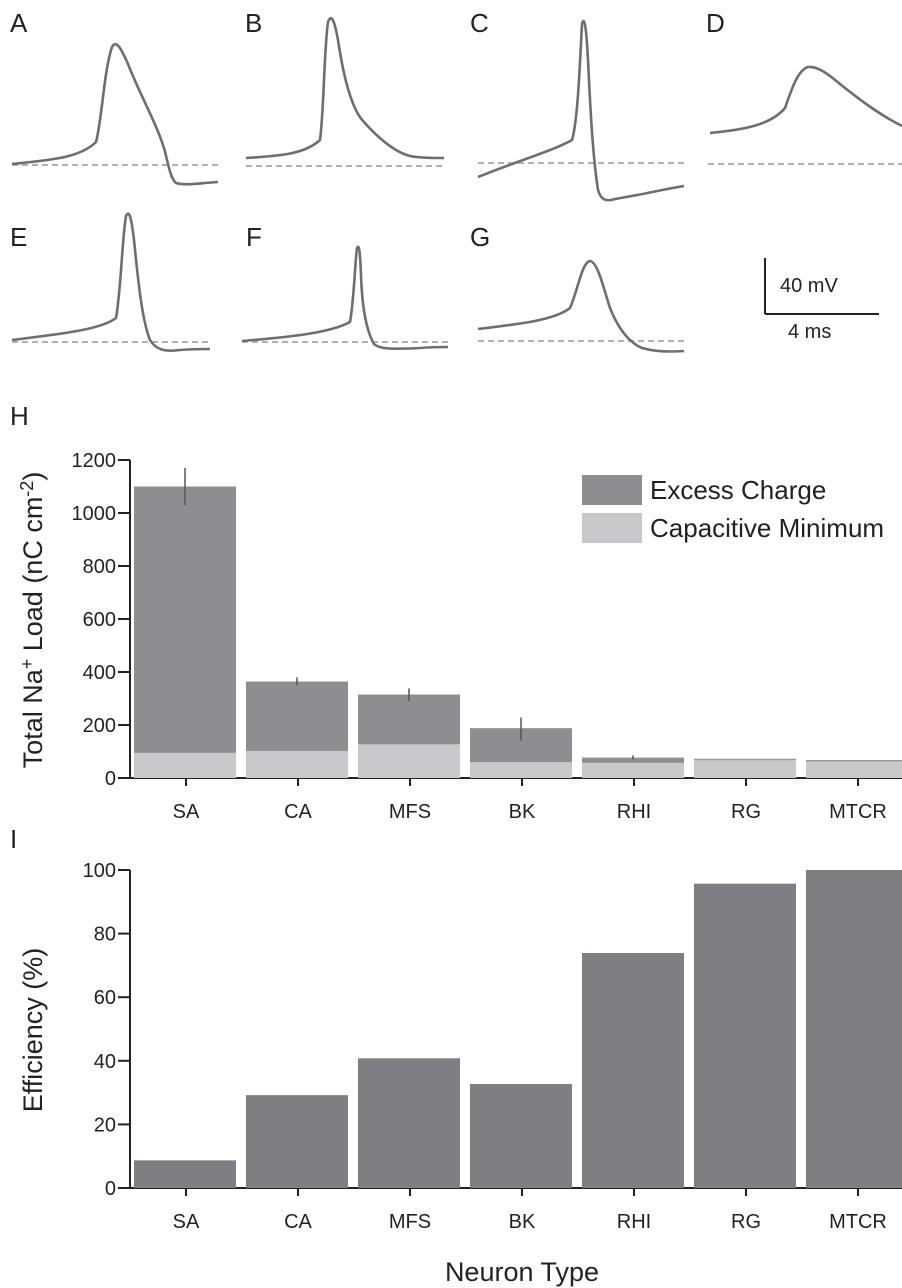 The height and width of the screenshot is (1288, 902). I want to click on trace-c, so click(581, 110).